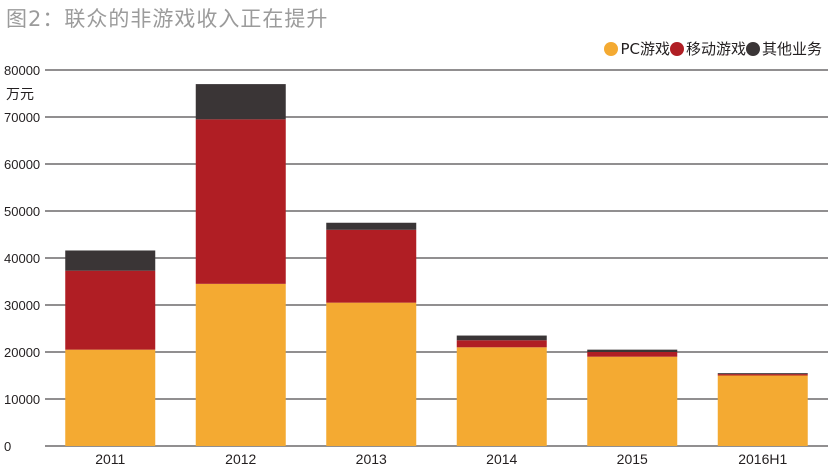 The image size is (836, 471). I want to click on y-tick-label: 30000, so click(22, 305).